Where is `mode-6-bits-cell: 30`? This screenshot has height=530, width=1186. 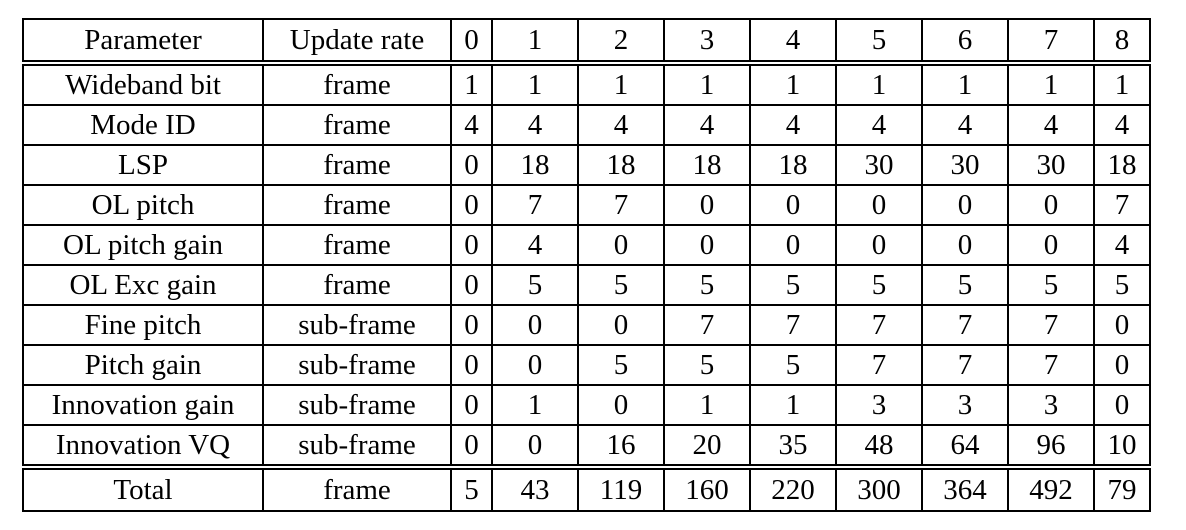 mode-6-bits-cell: 30 is located at coordinates (965, 165).